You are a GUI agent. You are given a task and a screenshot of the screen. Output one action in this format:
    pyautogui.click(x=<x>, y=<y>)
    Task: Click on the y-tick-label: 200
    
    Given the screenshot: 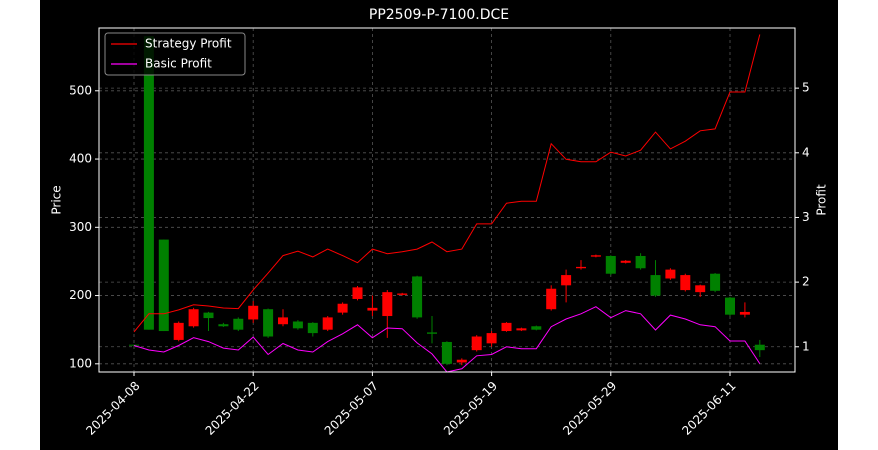 What is the action you would take?
    pyautogui.click(x=80, y=295)
    